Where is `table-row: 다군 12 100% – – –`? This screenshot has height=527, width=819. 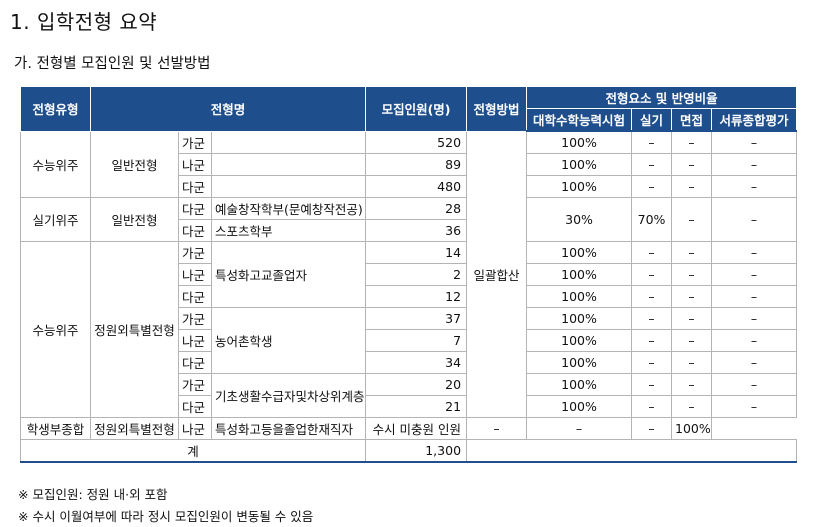 table-row: 다군 12 100% – – – is located at coordinates (409, 296).